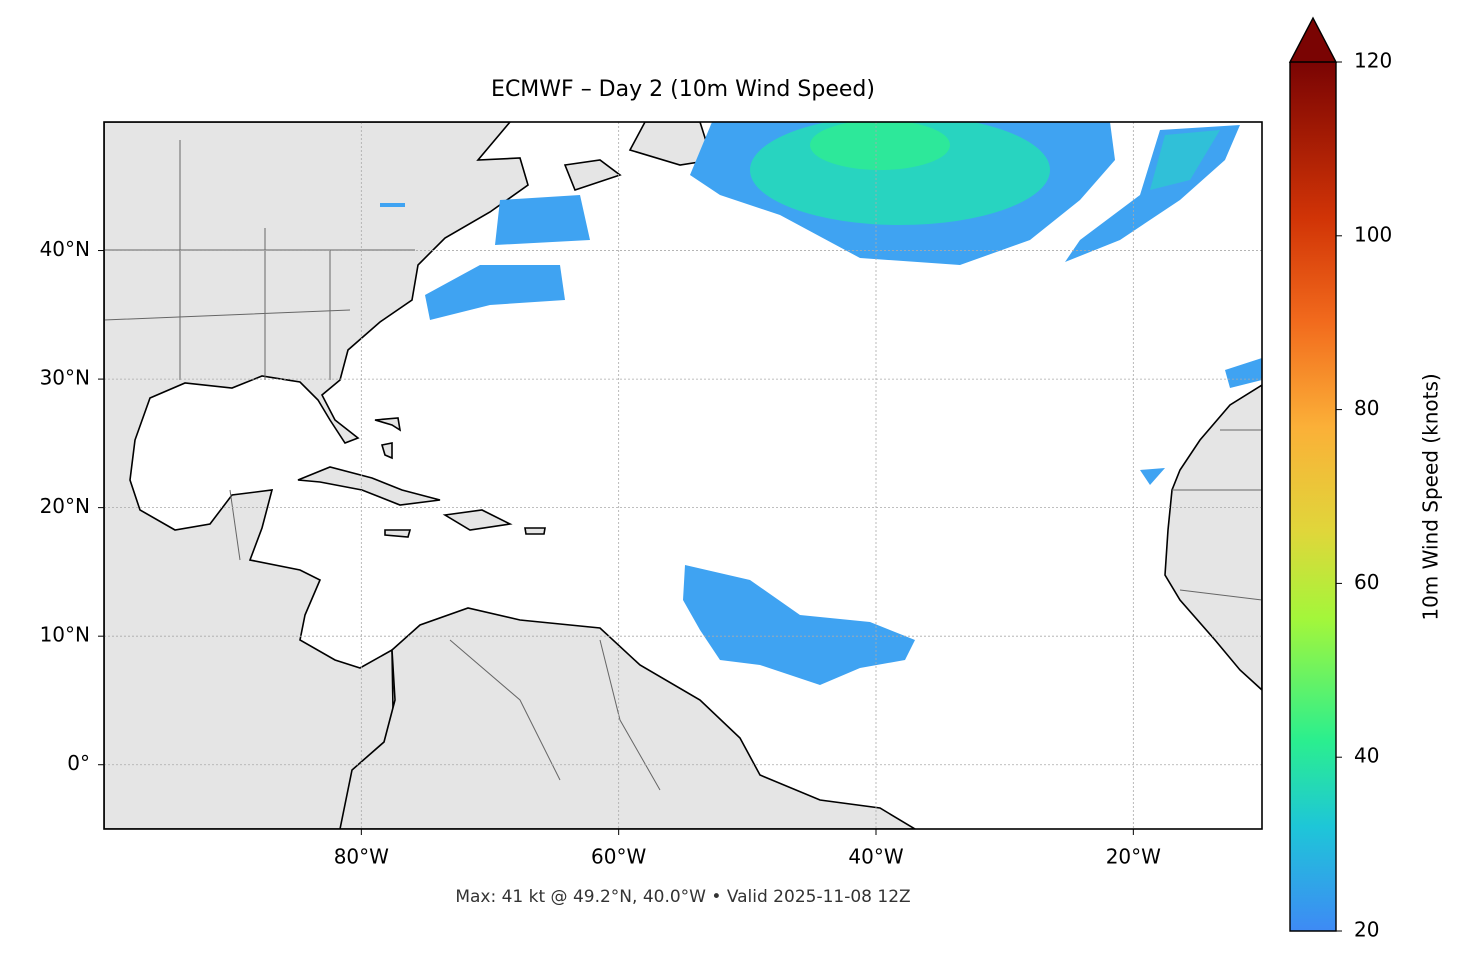 This screenshot has height=973, width=1466. What do you see at coordinates (1366, 408) in the screenshot?
I see `colorbar-tick-label: 80` at bounding box center [1366, 408].